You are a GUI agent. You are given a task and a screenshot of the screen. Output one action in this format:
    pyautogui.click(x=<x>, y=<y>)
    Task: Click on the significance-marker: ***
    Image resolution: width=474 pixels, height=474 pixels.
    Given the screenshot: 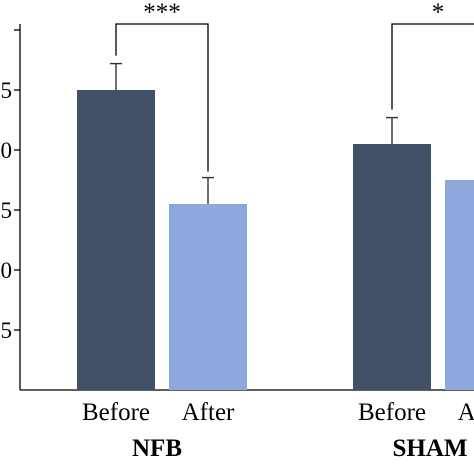 What is the action you would take?
    pyautogui.click(x=162, y=13)
    